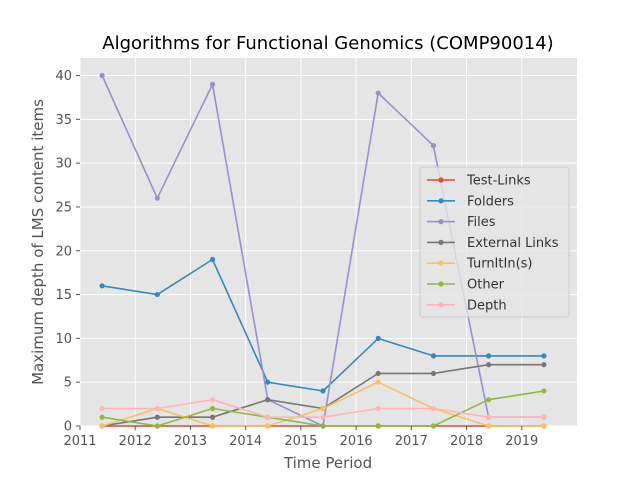 Image resolution: width=640 pixels, height=480 pixels. I want to click on x-tick-label: 2017, so click(411, 441).